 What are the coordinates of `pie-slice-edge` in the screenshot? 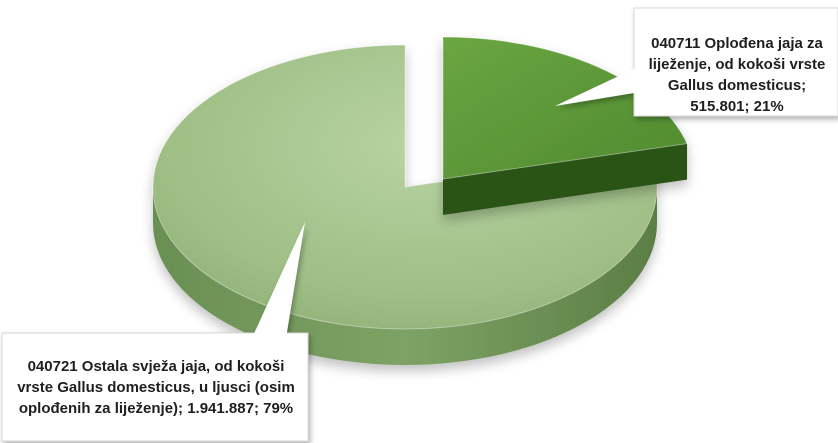 It's located at (565, 179).